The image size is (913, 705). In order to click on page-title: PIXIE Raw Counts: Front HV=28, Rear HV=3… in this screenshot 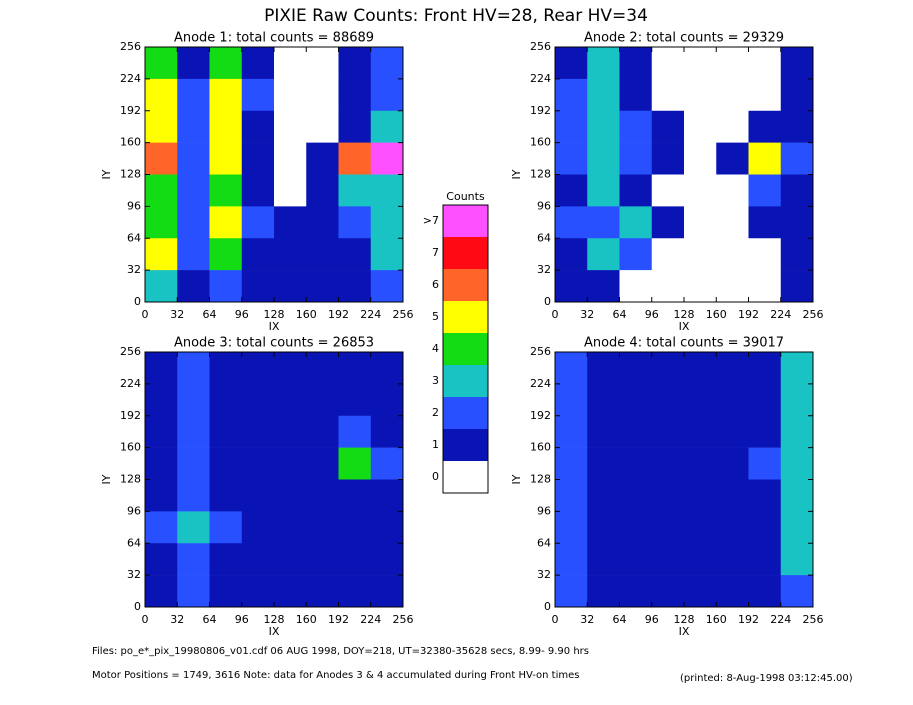, I will do `click(456, 16)`.